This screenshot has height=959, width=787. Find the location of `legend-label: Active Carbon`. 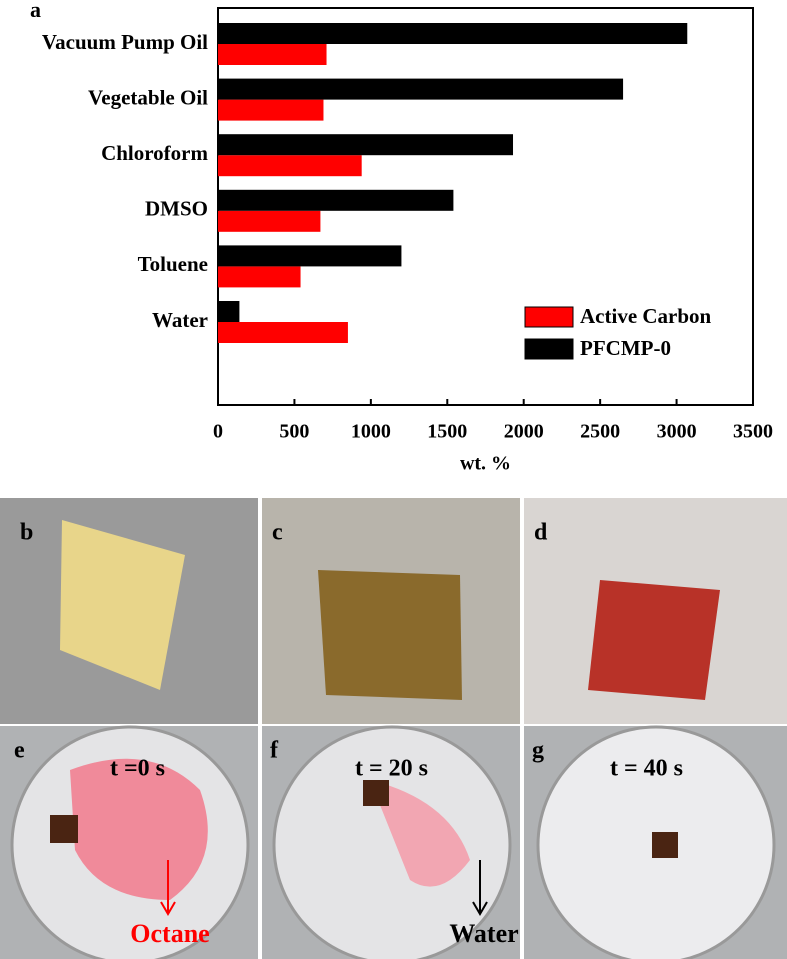

legend-label: Active Carbon is located at coordinates (646, 316).